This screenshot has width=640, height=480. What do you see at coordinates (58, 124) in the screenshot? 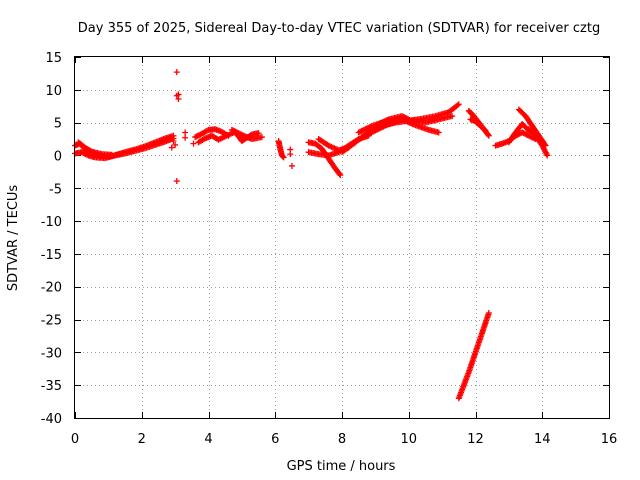
I see `y-tick-label: 5` at bounding box center [58, 124].